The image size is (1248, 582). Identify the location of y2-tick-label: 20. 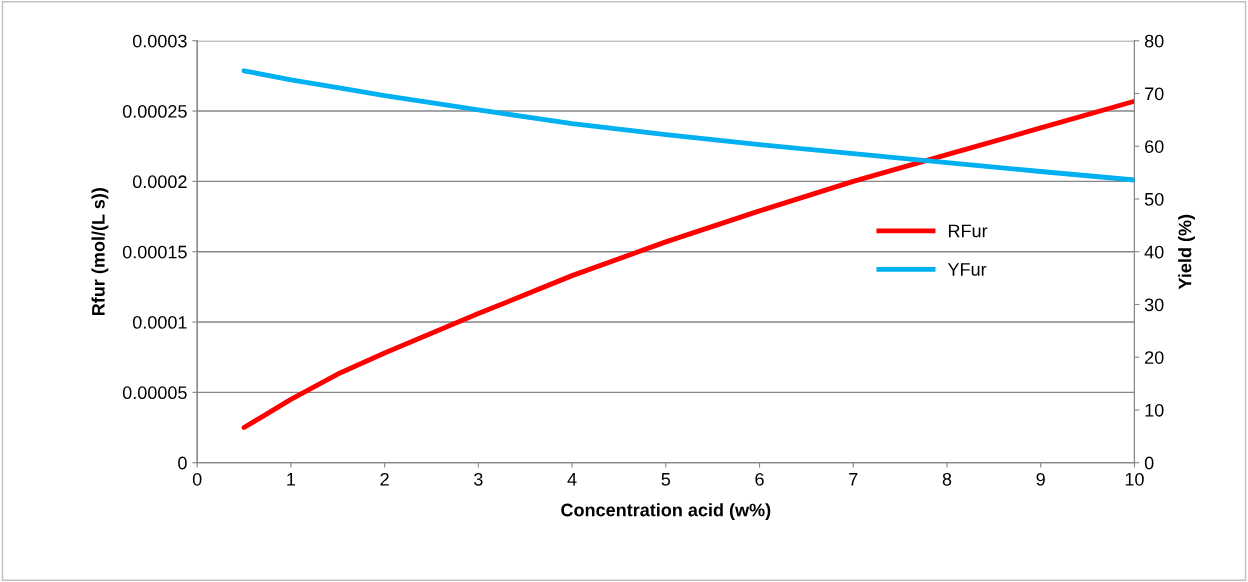
(1154, 357).